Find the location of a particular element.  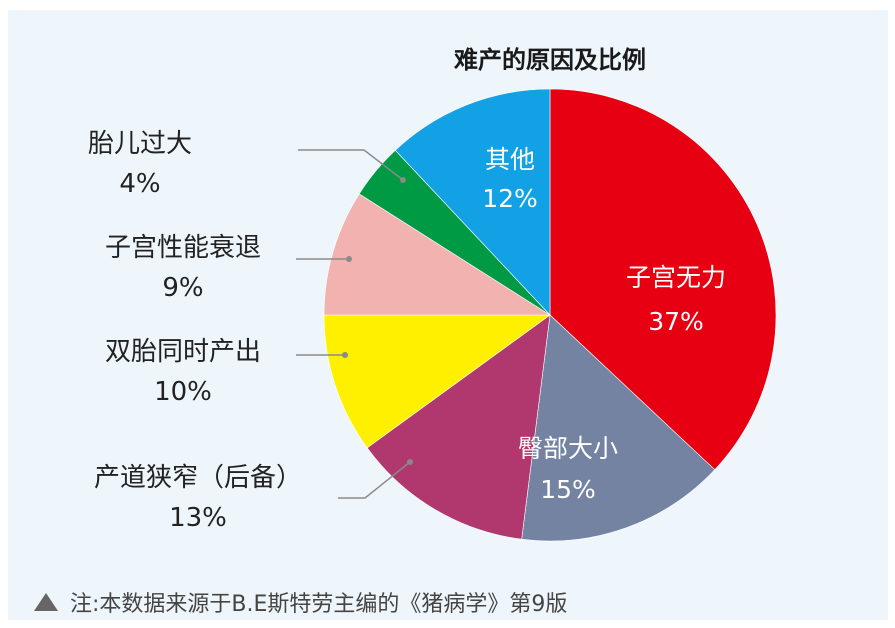

chart-title: 难产的原因及比例 is located at coordinates (549, 60).